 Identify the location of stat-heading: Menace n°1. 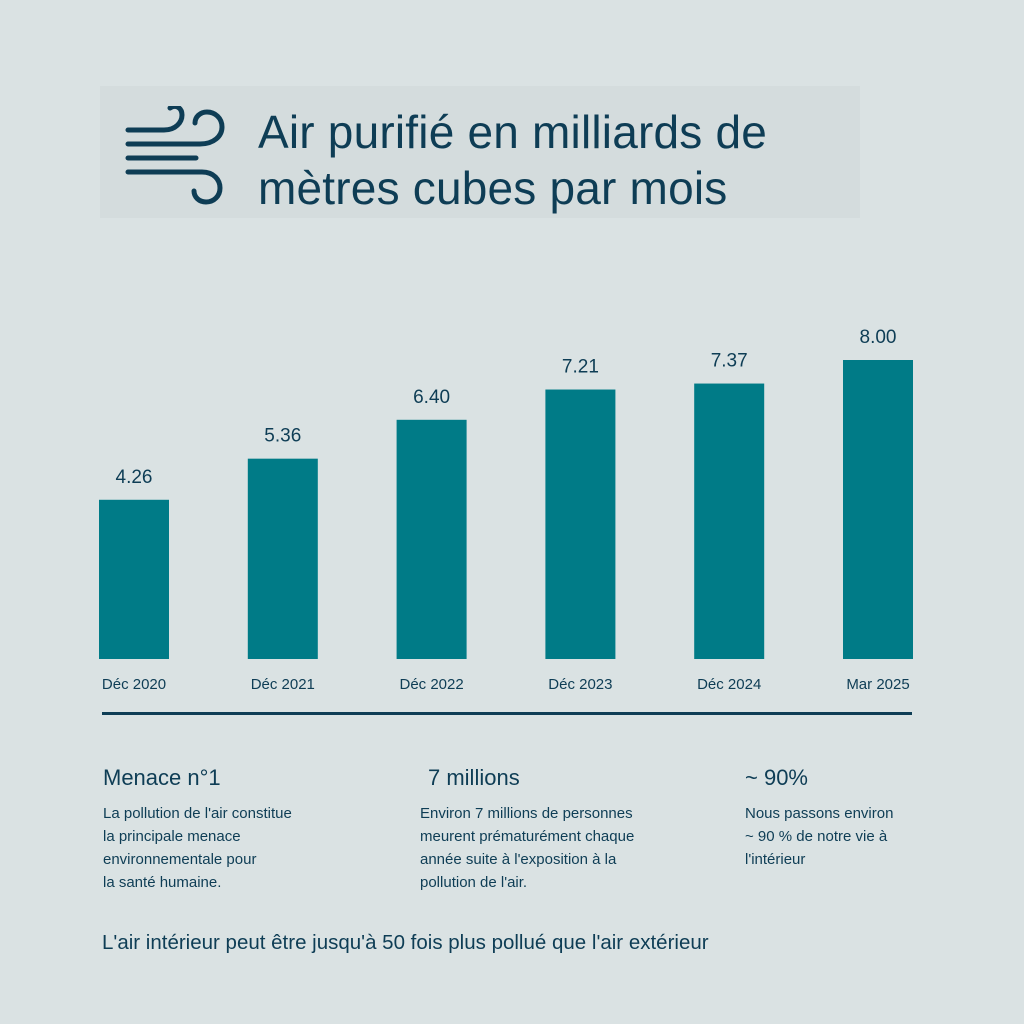
(162, 777).